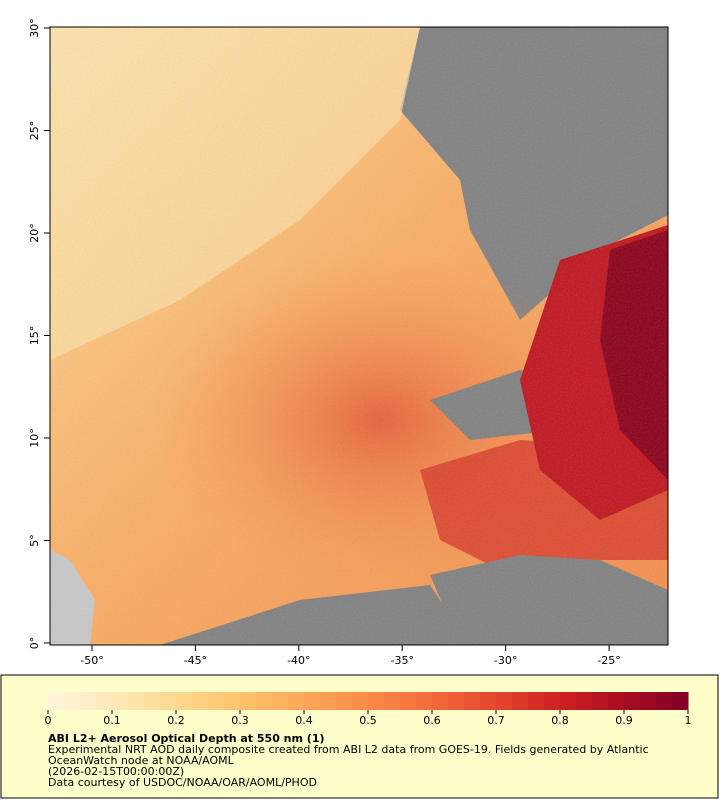 The image size is (720, 800). I want to click on x-tick-label: -50°, so click(91, 660).